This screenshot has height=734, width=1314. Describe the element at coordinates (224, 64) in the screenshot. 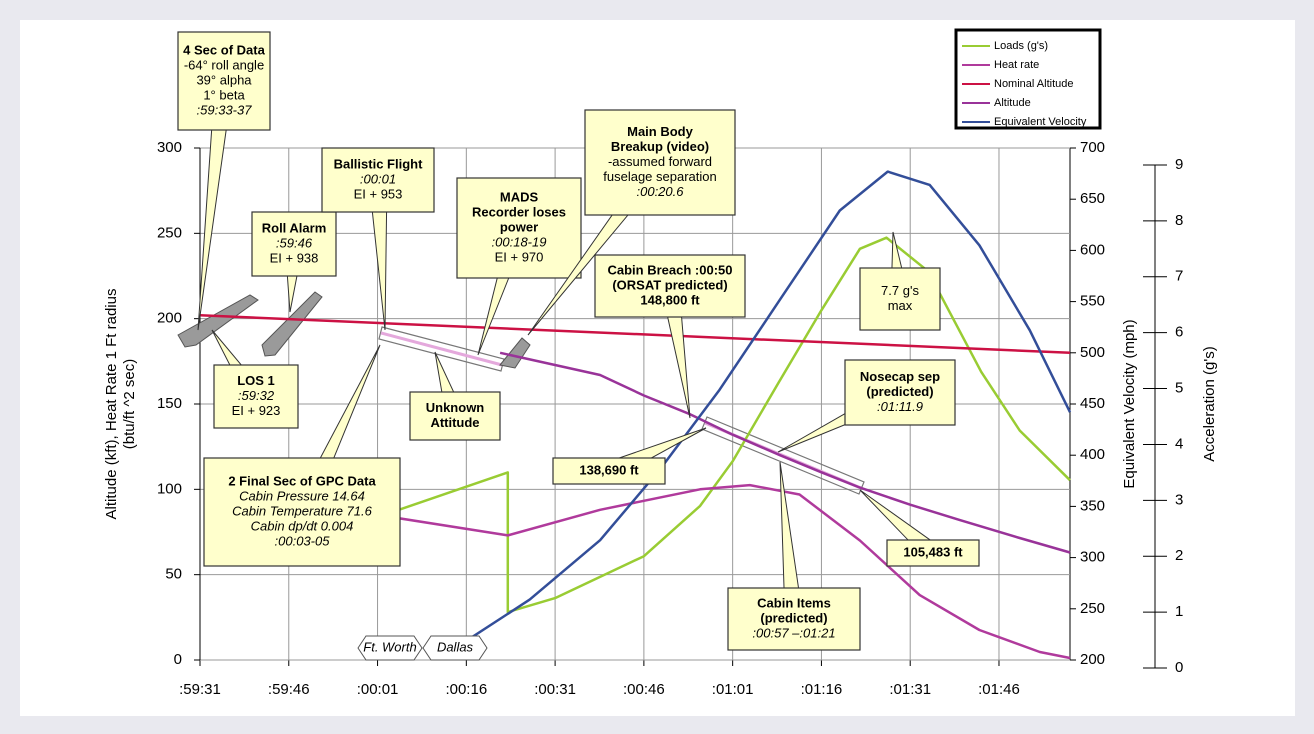

I see `annotation-text: -64° roll angle` at that location.